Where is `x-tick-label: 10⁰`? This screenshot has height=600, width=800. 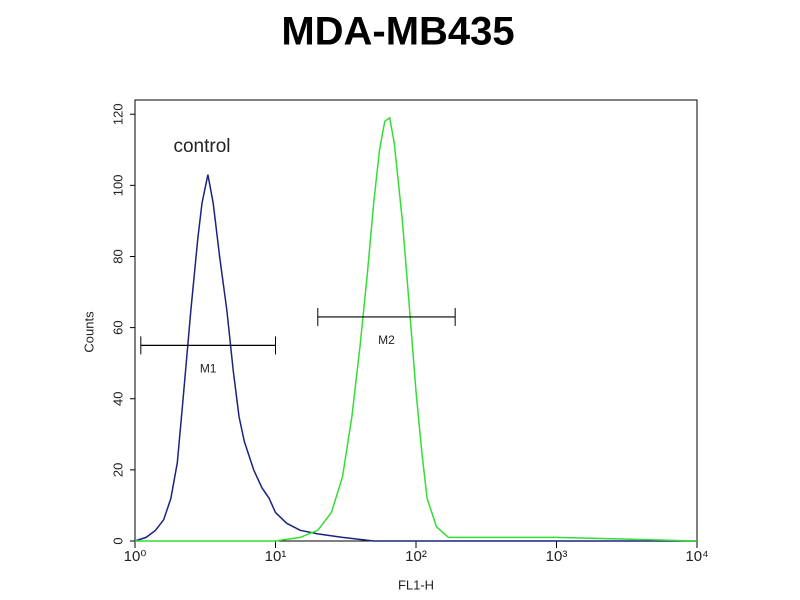 x-tick-label: 10⁰ is located at coordinates (135, 556).